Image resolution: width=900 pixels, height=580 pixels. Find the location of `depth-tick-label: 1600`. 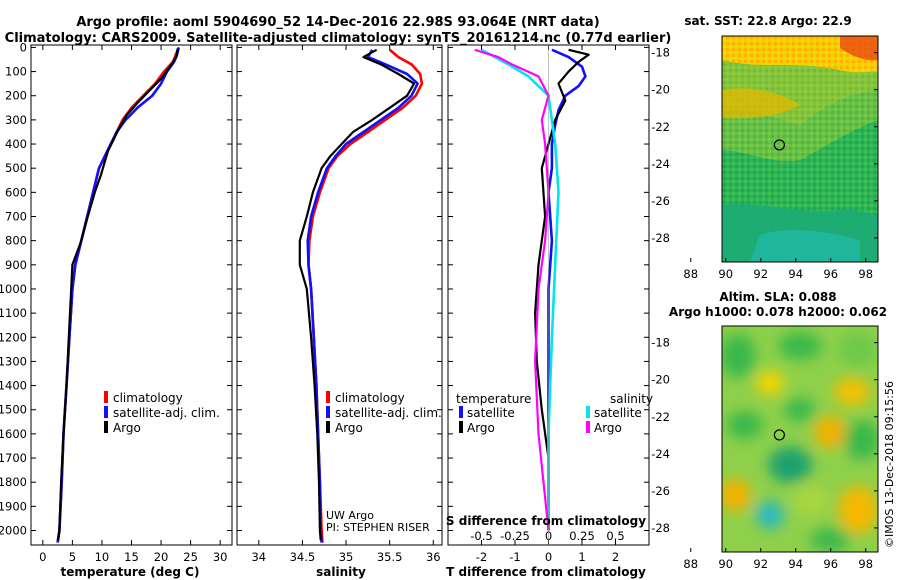

depth-tick-label: 1600 is located at coordinates (13, 434).